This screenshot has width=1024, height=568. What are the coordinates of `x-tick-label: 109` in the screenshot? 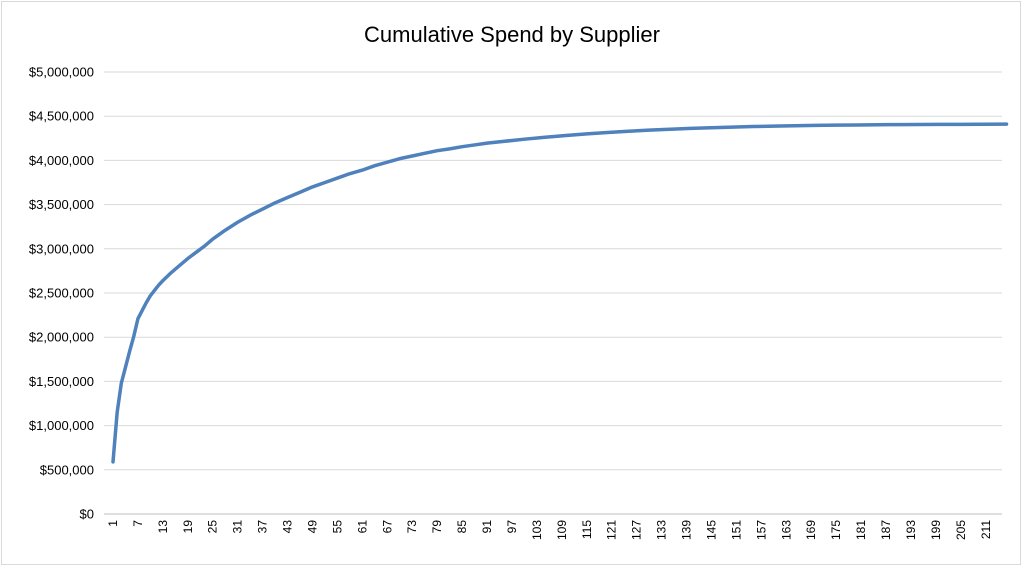 It's located at (562, 530).